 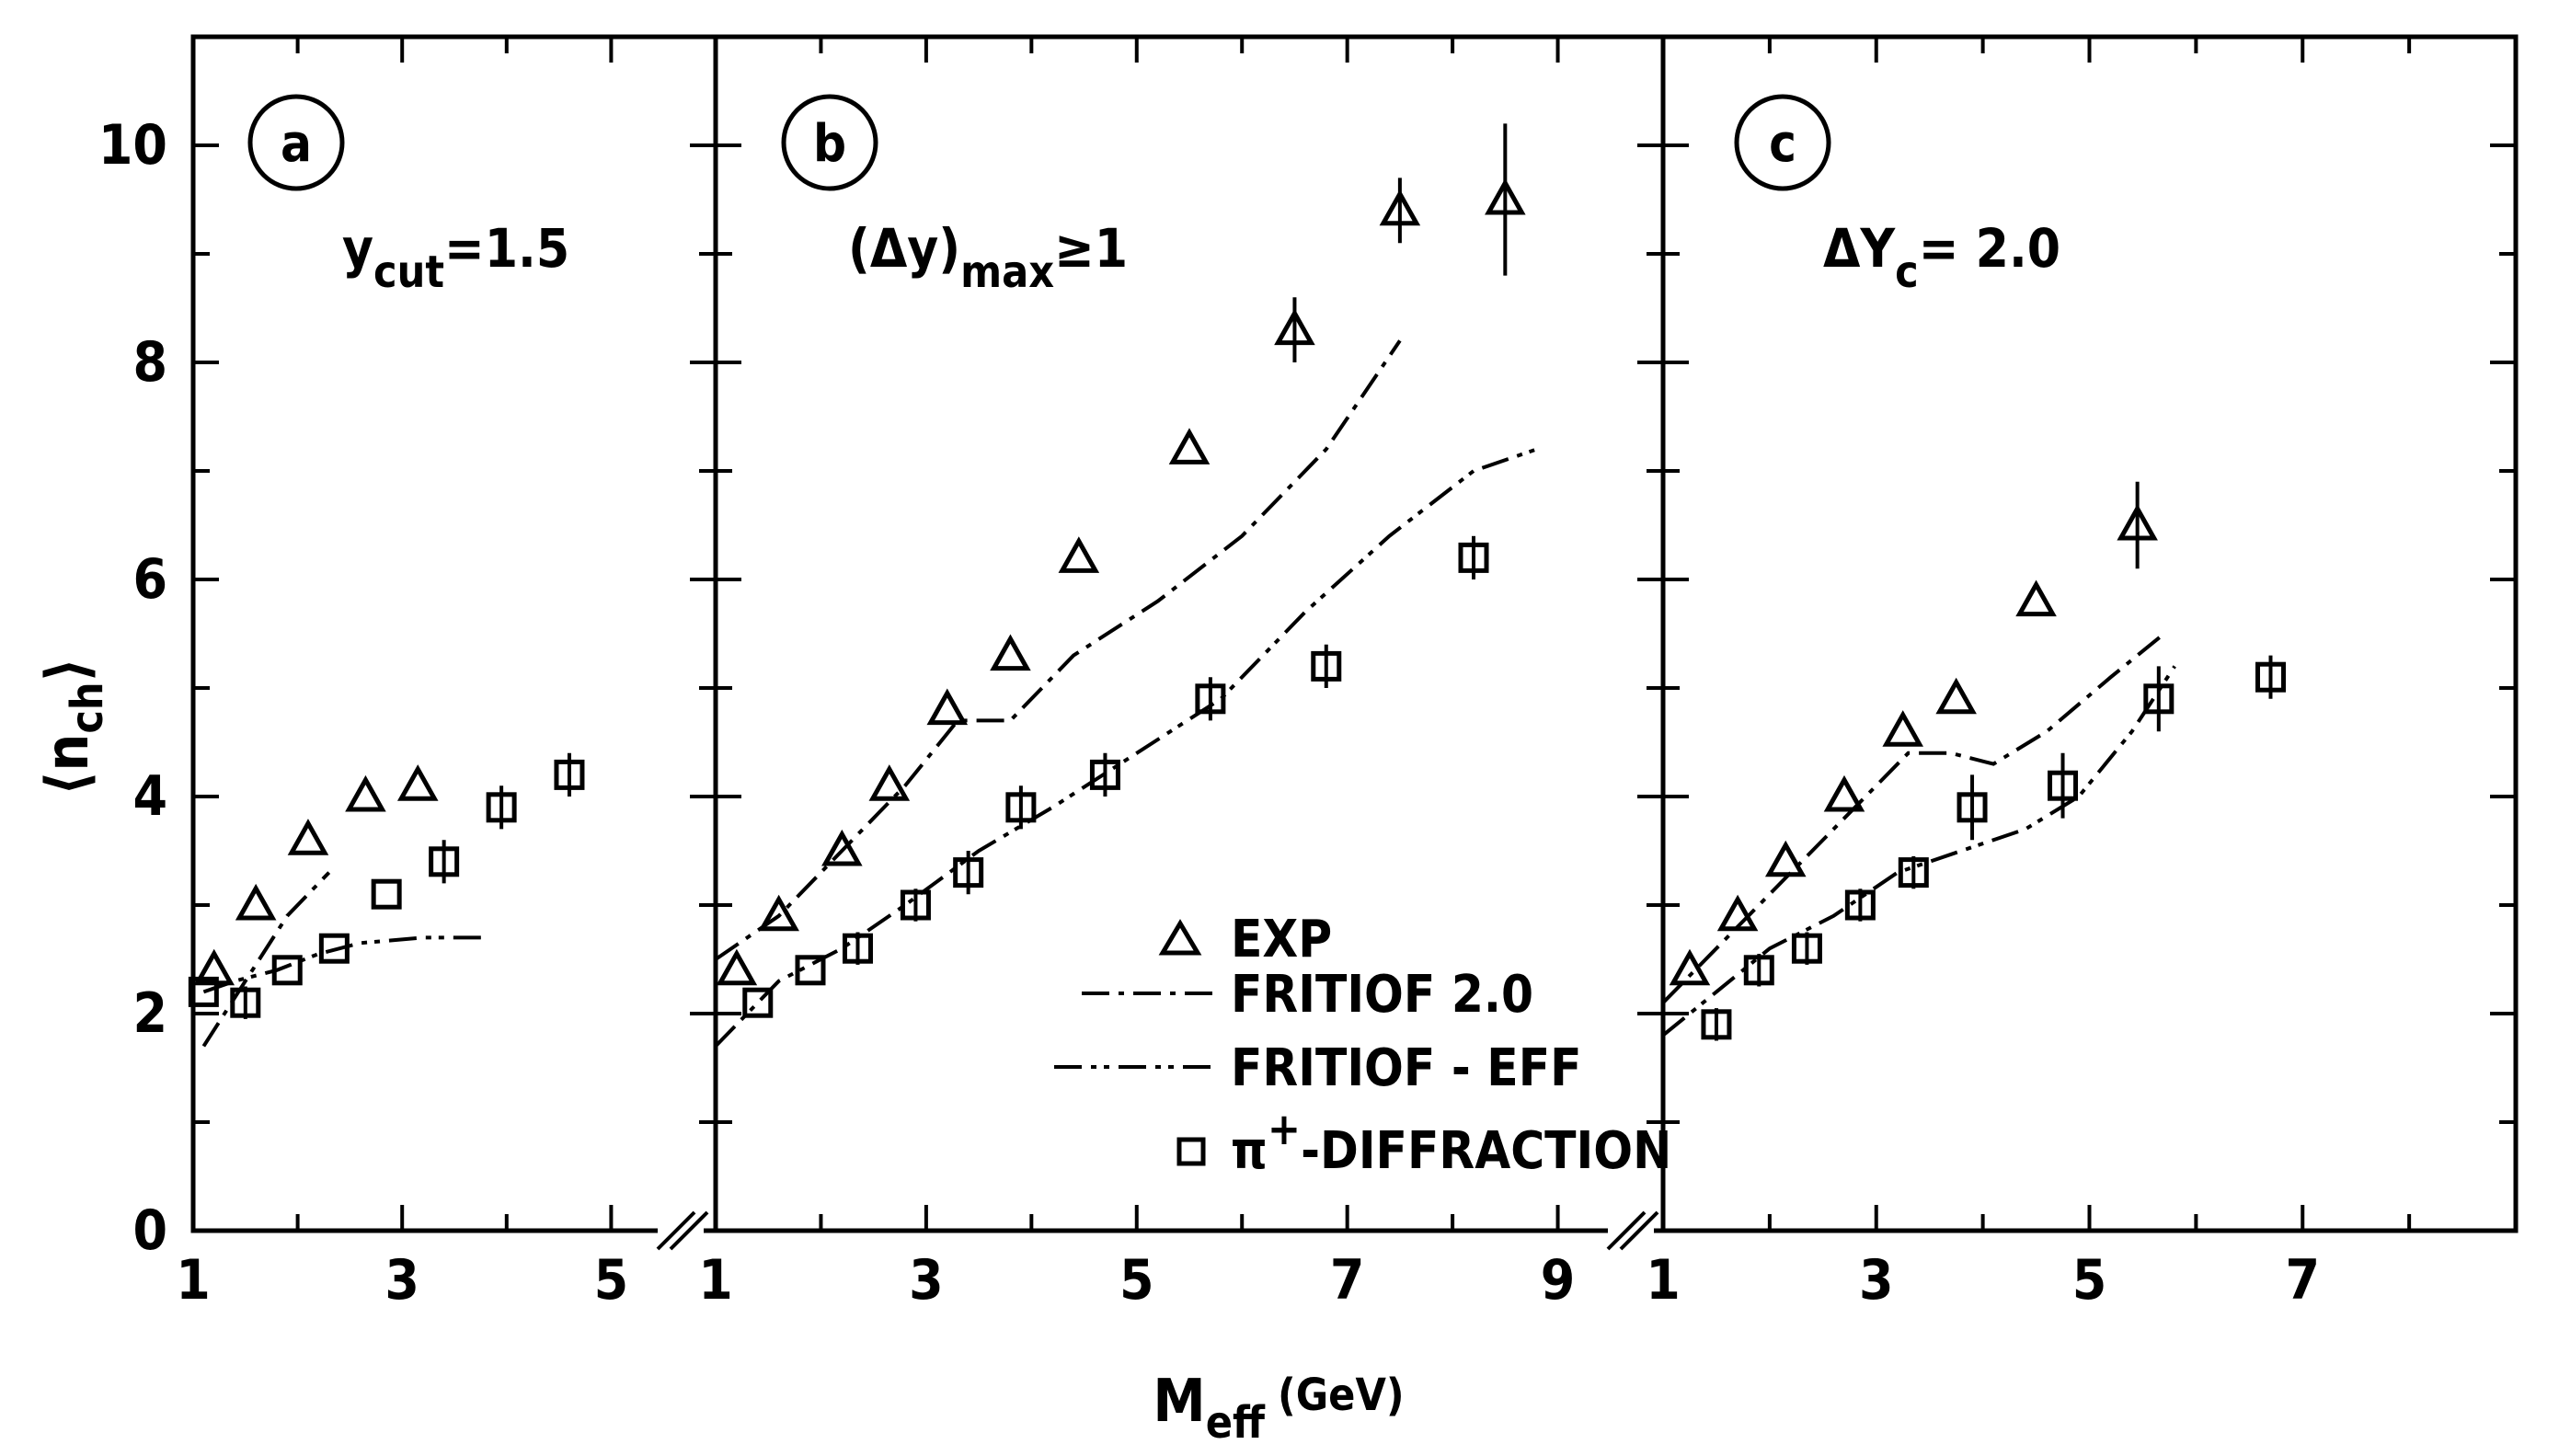 What do you see at coordinates (2089, 1280) in the screenshot?
I see `panel-c-x-tick-label-2: 5` at bounding box center [2089, 1280].